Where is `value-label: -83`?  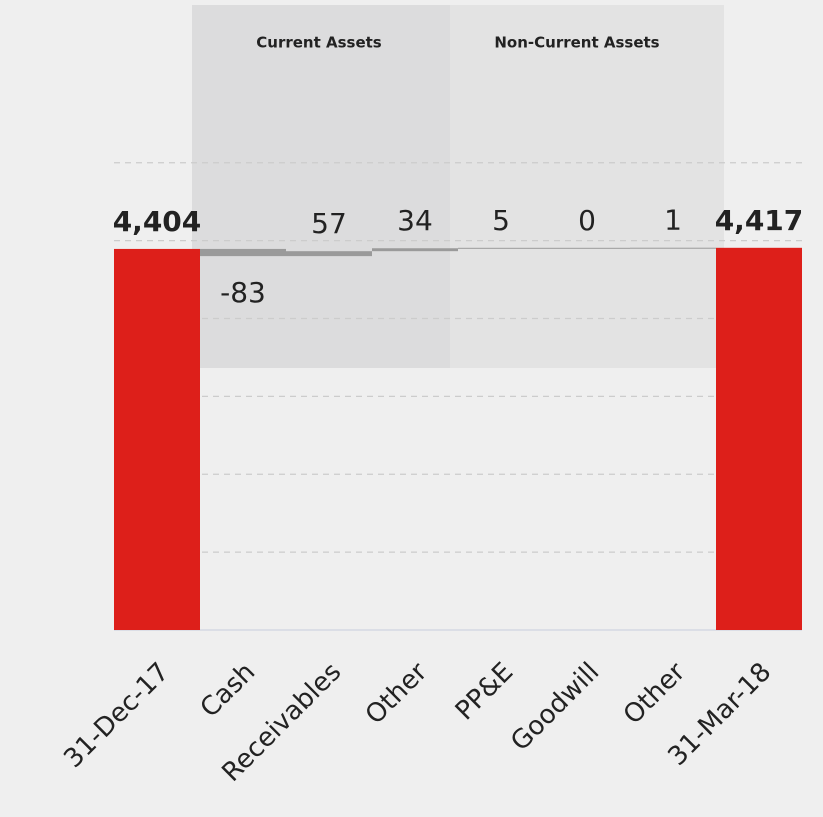 value-label: -83 is located at coordinates (243, 292).